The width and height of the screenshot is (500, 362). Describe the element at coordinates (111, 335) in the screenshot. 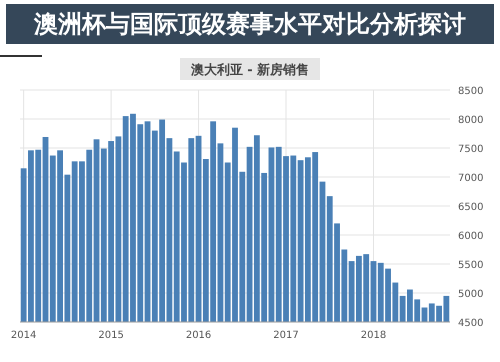

I see `x-tick-label: 2015` at that location.